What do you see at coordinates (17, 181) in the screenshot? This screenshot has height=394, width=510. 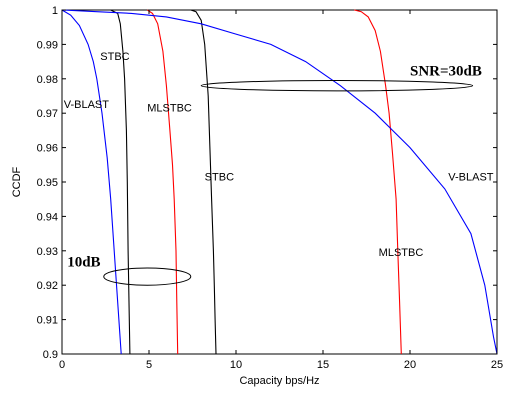 I see `y-axis-label: CCDF` at bounding box center [17, 181].